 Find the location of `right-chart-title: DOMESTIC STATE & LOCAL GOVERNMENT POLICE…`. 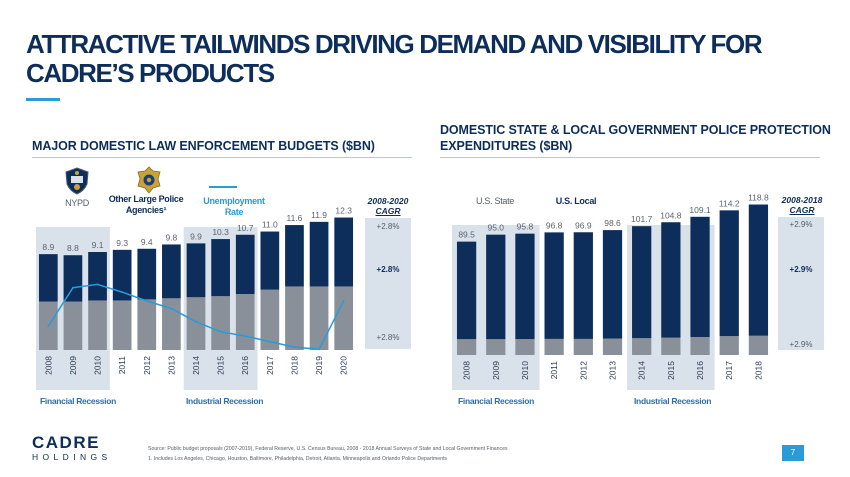

right-chart-title: DOMESTIC STATE & LOCAL GOVERNMENT POLICE… is located at coordinates (635, 138).